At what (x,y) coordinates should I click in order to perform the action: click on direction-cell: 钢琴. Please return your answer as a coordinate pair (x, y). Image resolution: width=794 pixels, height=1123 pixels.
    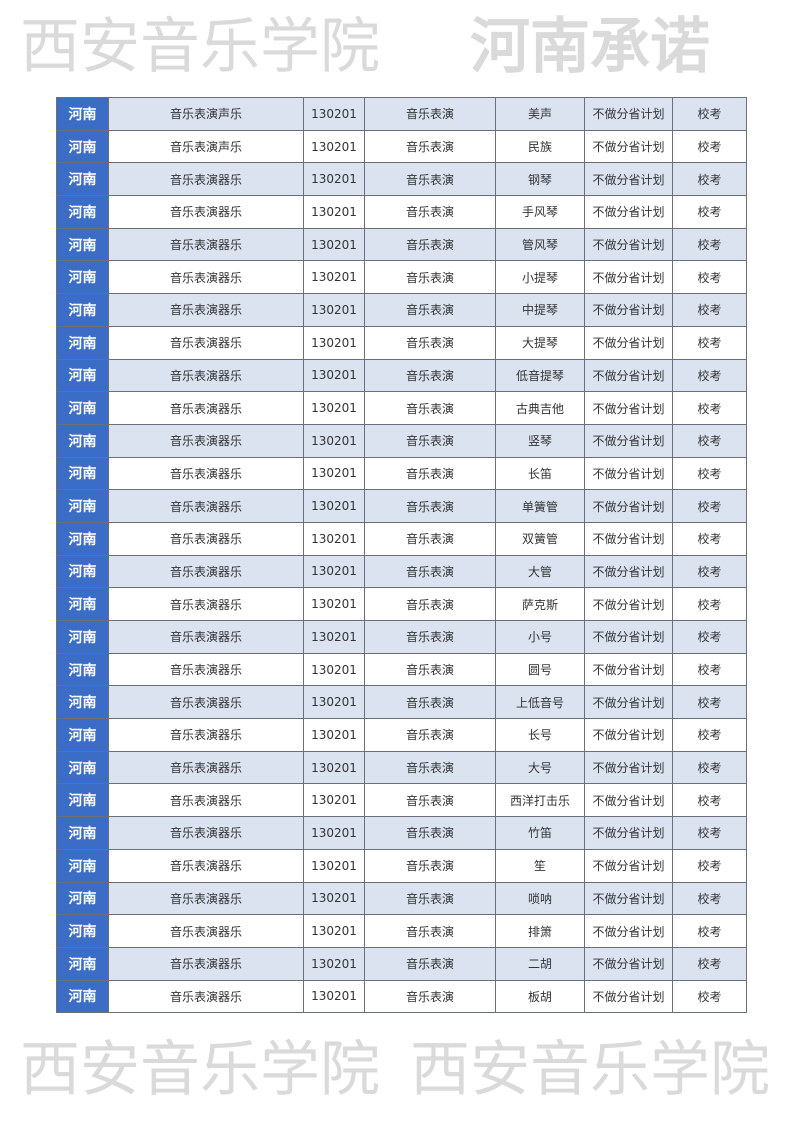
    Looking at the image, I should click on (540, 179).